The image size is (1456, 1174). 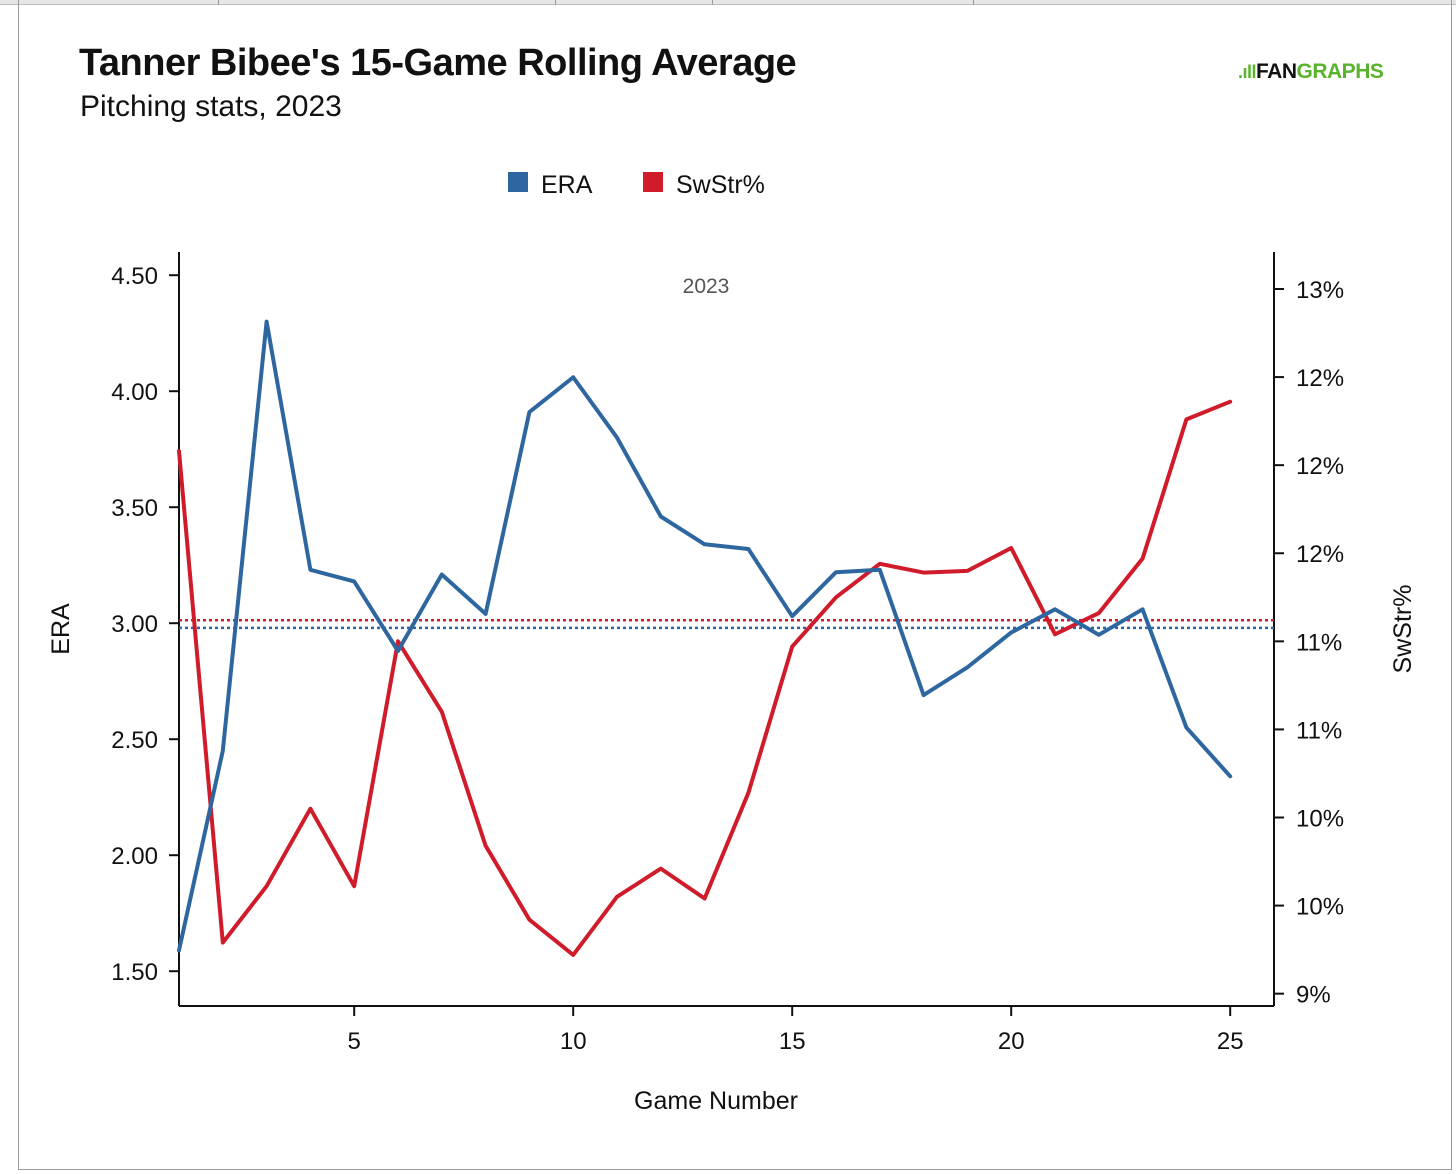 I want to click on legend-swstr-label: SwStr%, so click(x=720, y=185).